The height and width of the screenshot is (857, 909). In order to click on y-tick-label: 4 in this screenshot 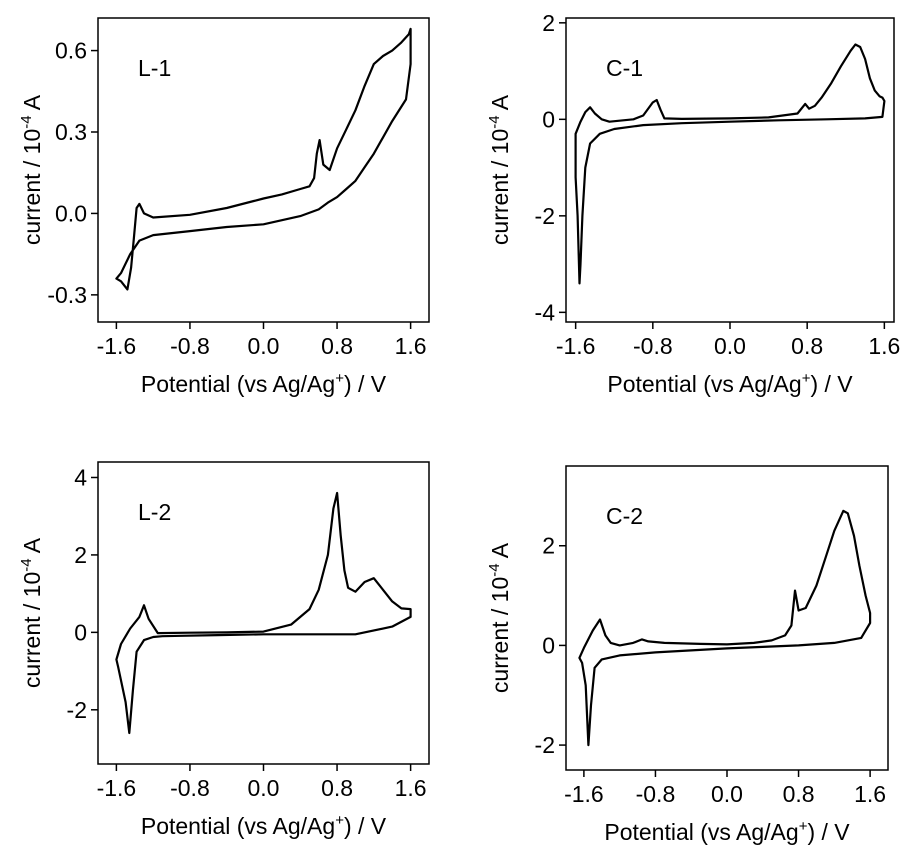, I will do `click(80, 477)`.